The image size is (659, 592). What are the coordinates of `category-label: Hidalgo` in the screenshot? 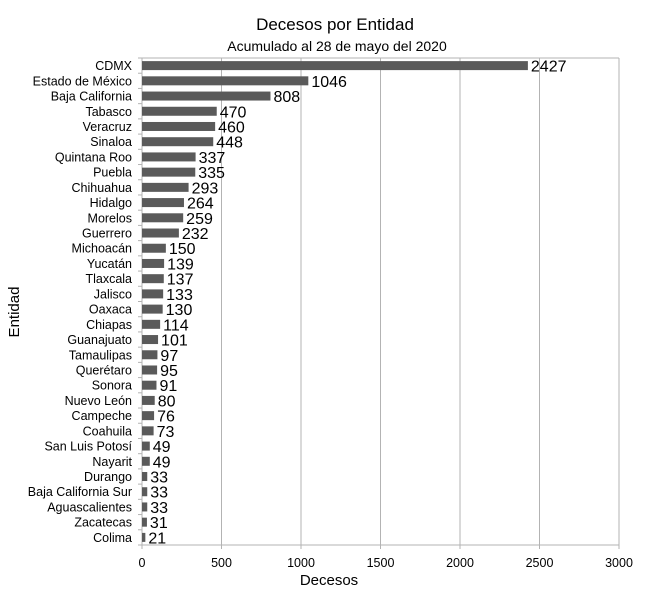 It's located at (111, 203).